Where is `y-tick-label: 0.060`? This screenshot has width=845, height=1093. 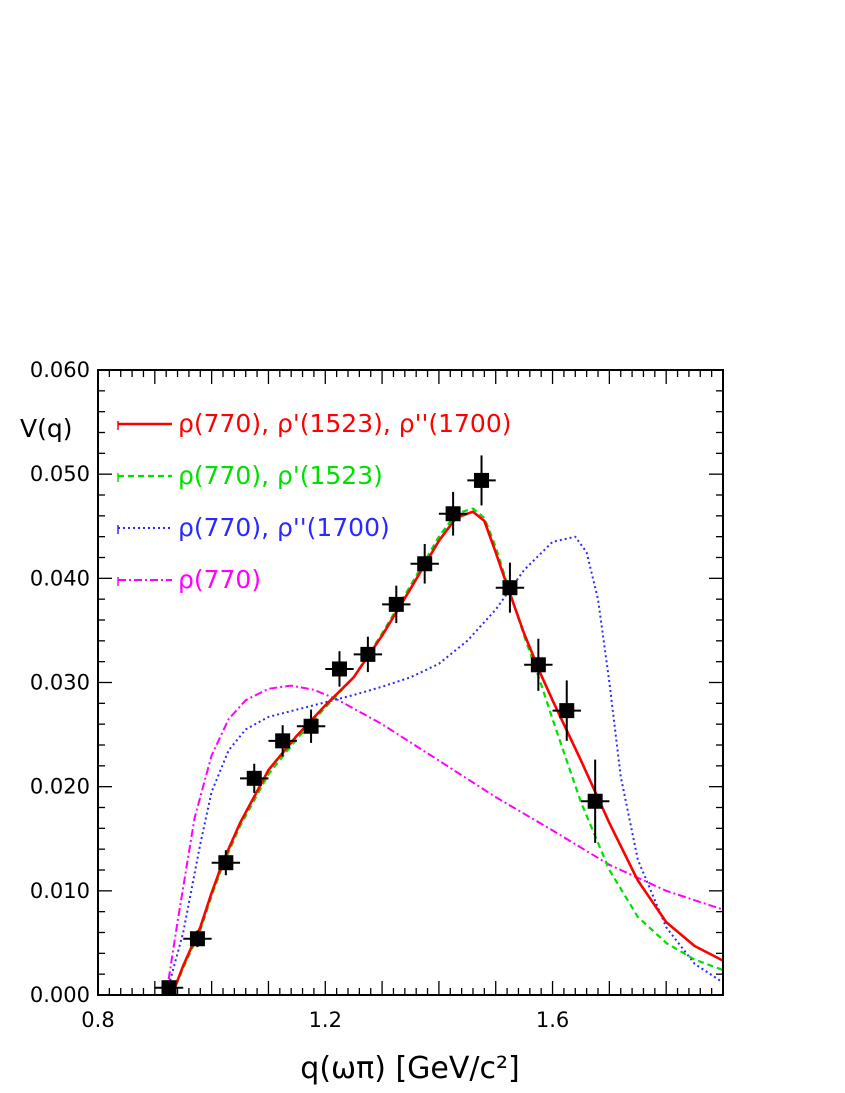 y-tick-label: 0.060 is located at coordinates (60, 370).